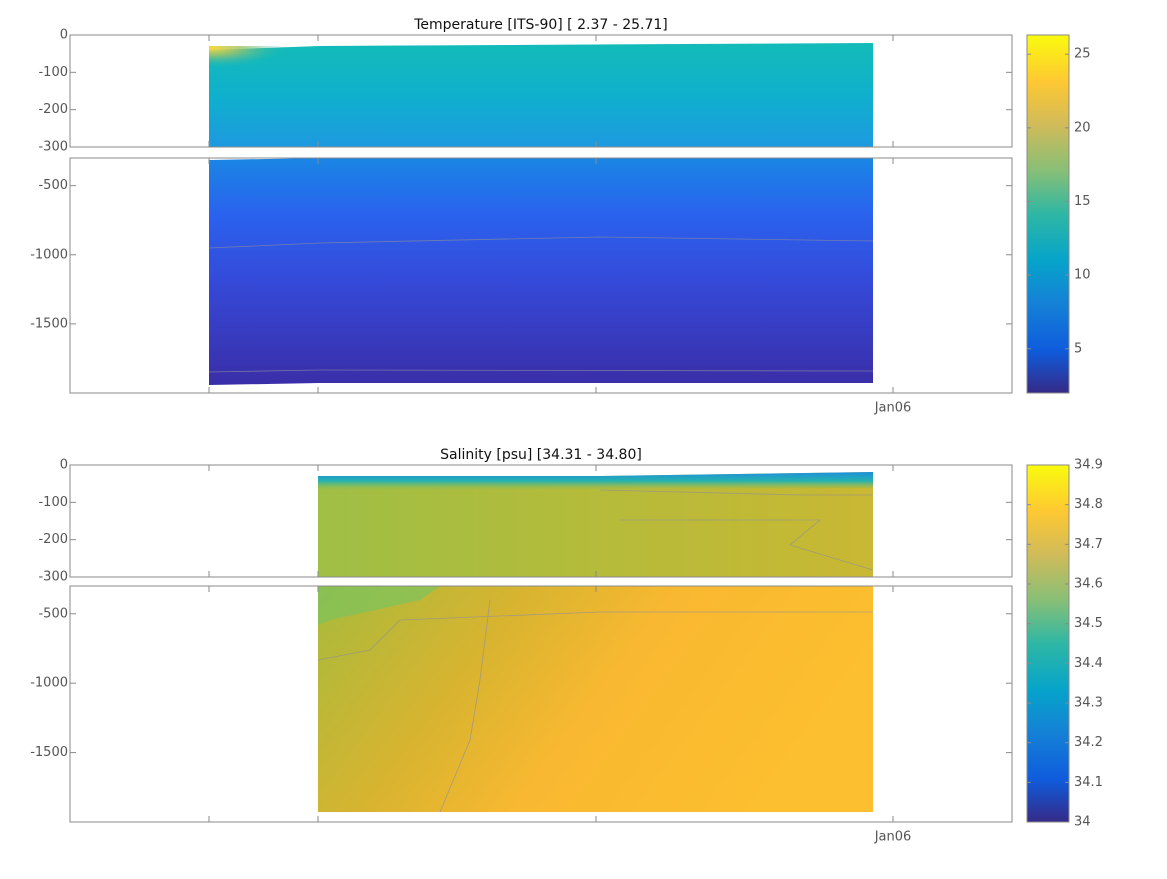 The height and width of the screenshot is (879, 1167). Describe the element at coordinates (1082, 201) in the screenshot. I see `colorbar-tick-label: 15` at that location.